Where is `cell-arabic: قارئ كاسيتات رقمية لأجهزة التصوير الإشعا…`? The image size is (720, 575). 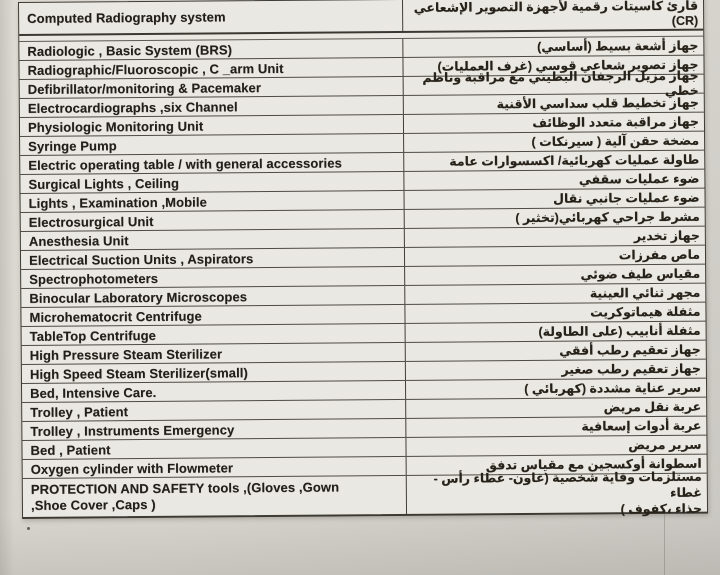
cell-arabic: قارئ كاسيتات رقمية لأجهزة التصوير الإشعا… is located at coordinates (552, 15).